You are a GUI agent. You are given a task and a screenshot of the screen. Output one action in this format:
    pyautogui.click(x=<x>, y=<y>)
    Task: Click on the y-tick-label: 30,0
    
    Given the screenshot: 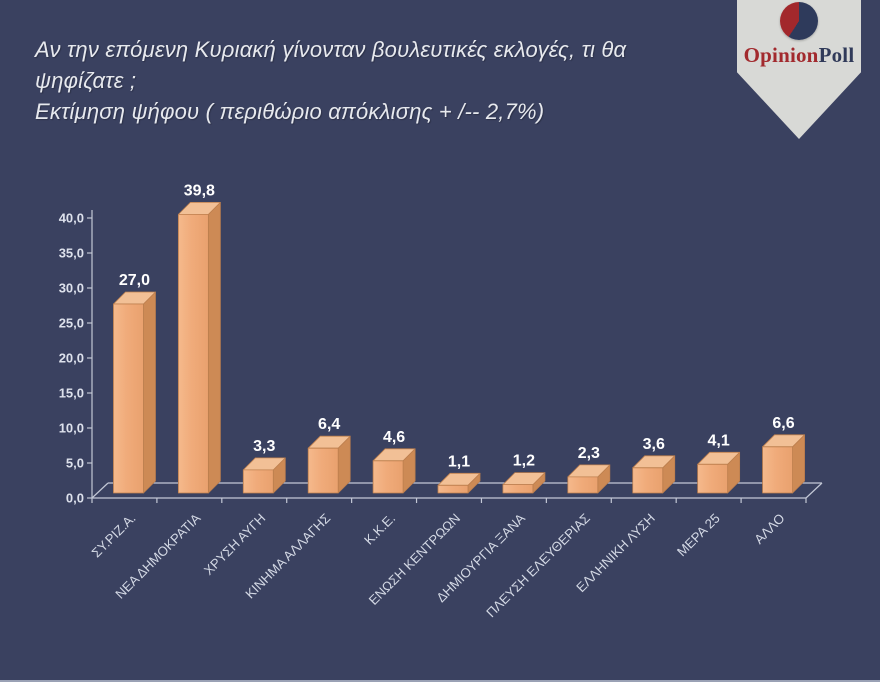 What is the action you would take?
    pyautogui.click(x=71, y=288)
    